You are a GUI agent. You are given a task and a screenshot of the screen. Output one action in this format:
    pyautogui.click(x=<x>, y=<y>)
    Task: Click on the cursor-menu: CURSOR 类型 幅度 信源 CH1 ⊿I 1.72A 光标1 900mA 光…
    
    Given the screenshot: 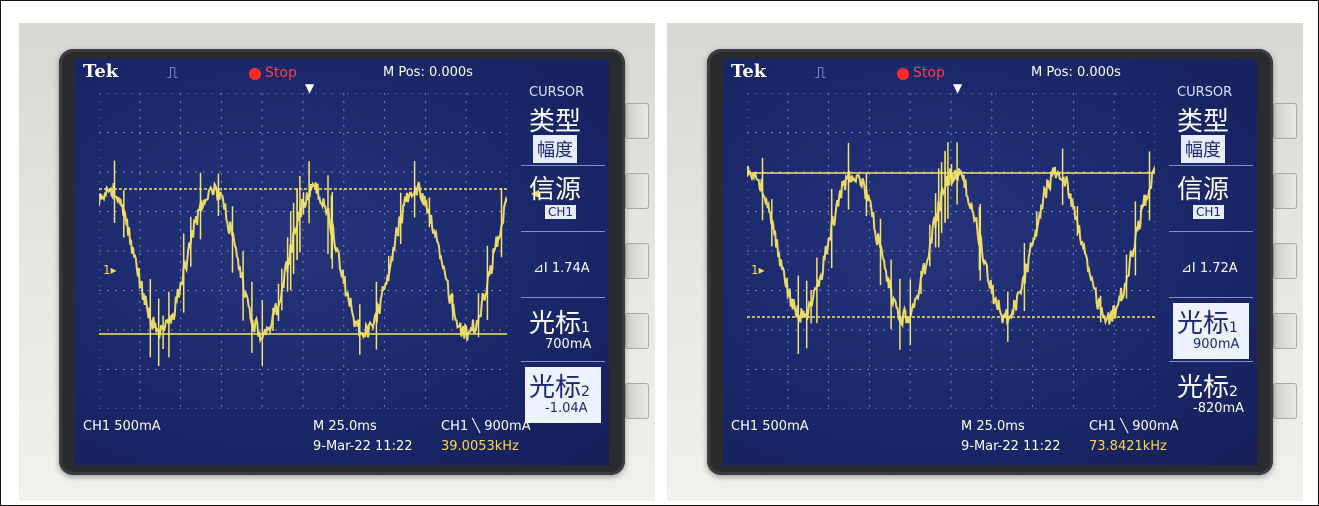 What is the action you would take?
    pyautogui.click(x=1211, y=250)
    